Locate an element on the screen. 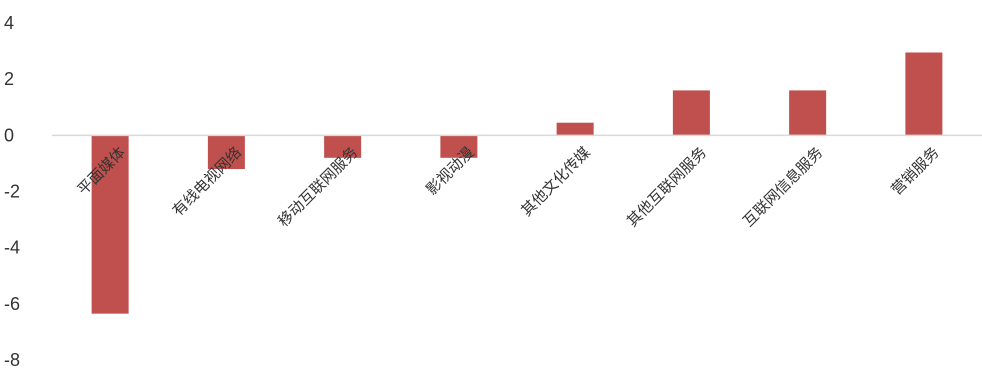 The width and height of the screenshot is (982, 368). y-axis-ticks: 4 2 0 -2 -4 -6 -8 is located at coordinates (12, 190).